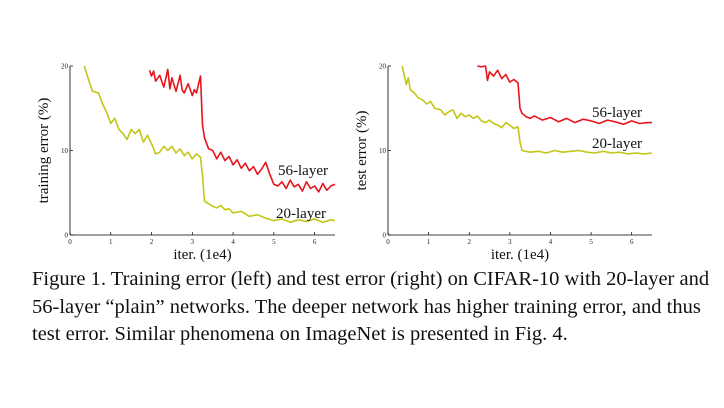  Describe the element at coordinates (44, 151) in the screenshot. I see `y-axis-label: training error (%)` at that location.